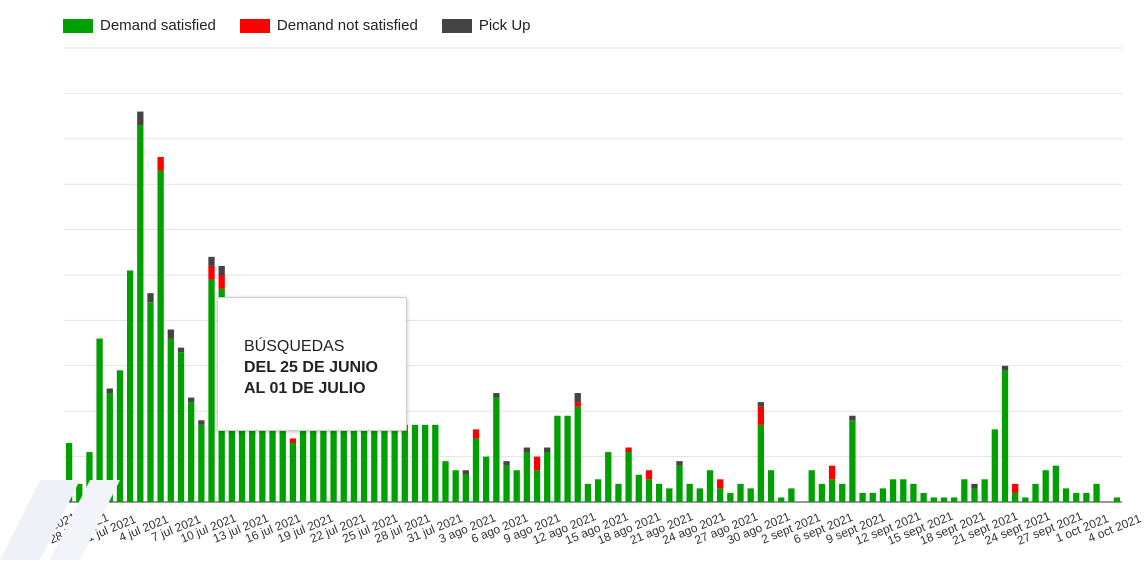 This screenshot has height=575, width=1145. I want to click on legend-item-satisfied: Demand satisfied, so click(139, 25).